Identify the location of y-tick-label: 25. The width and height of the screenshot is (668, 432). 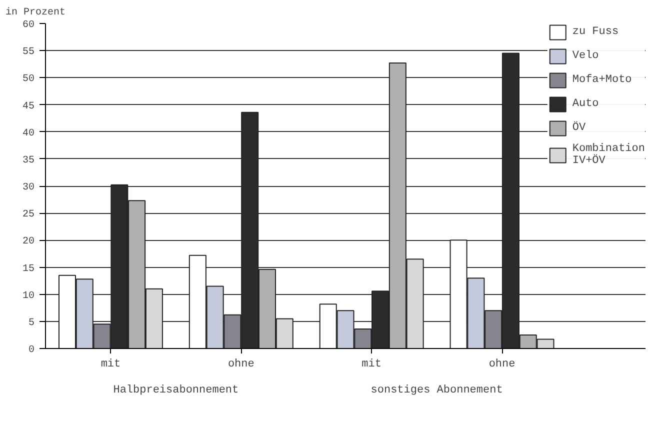
(28, 215).